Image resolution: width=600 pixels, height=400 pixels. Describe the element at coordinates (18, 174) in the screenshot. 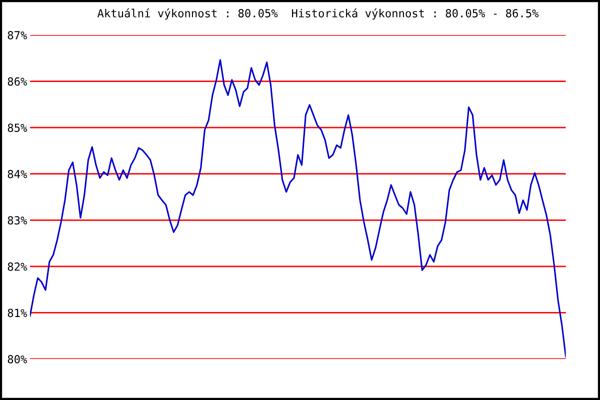

I see `y-tick-label: 84%` at that location.